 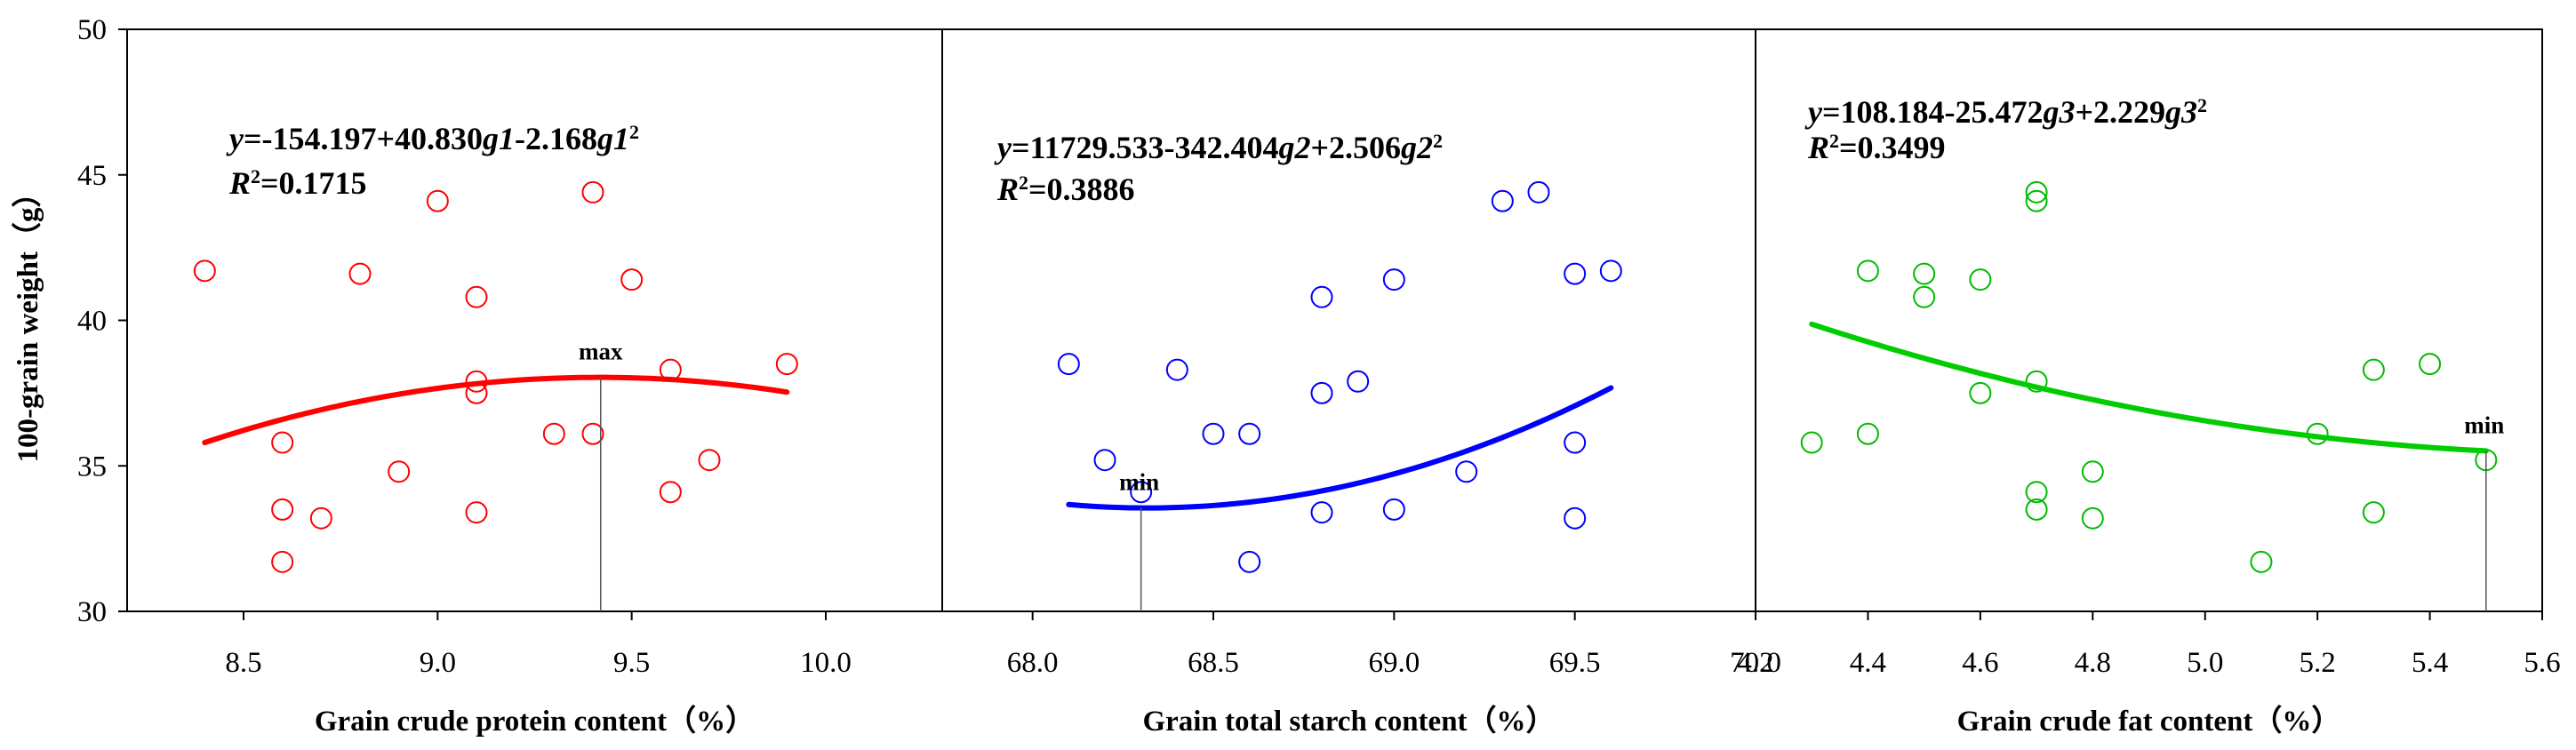 What do you see at coordinates (2205, 663) in the screenshot?
I see `x-tick-label: 5.0` at bounding box center [2205, 663].